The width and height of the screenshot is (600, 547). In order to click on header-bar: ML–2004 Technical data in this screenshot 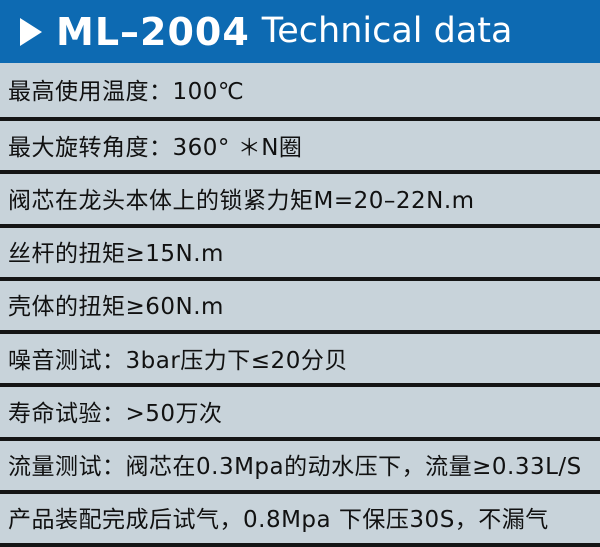, I will do `click(300, 31)`.